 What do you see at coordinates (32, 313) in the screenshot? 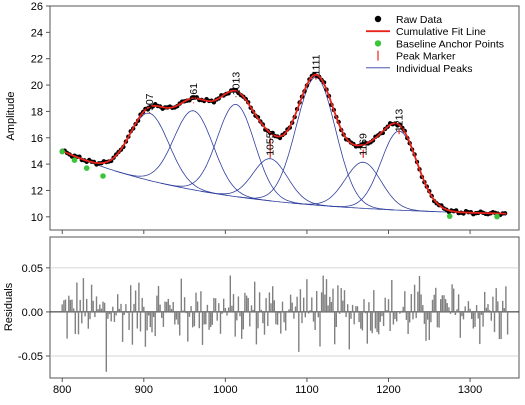
I see `residuals-y-tick-label: 0.00` at bounding box center [32, 313].